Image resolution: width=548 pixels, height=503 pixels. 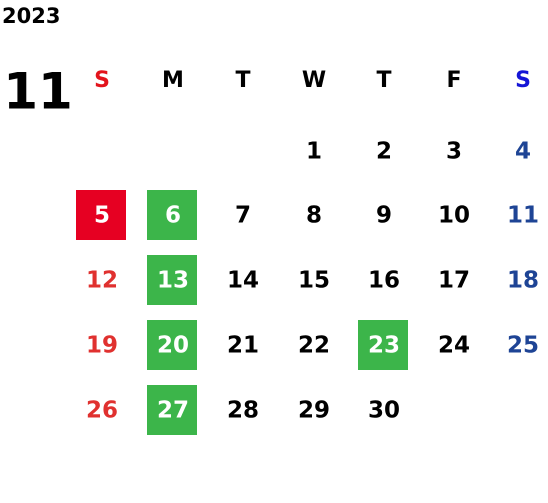 I want to click on day: 18, so click(x=523, y=281).